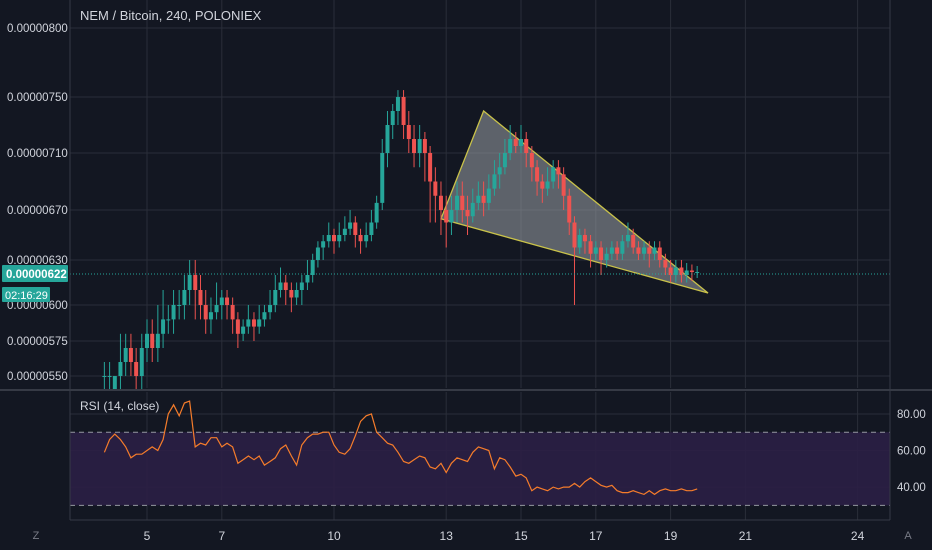 Image resolution: width=932 pixels, height=550 pixels. Describe the element at coordinates (911, 488) in the screenshot. I see `rsi-tick-label: 40.00` at that location.